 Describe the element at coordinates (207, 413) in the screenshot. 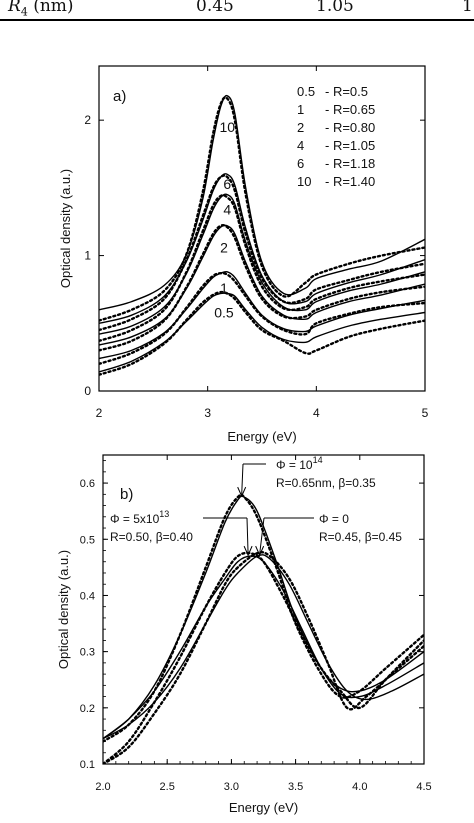

I see `x-tick-label: 3` at that location.